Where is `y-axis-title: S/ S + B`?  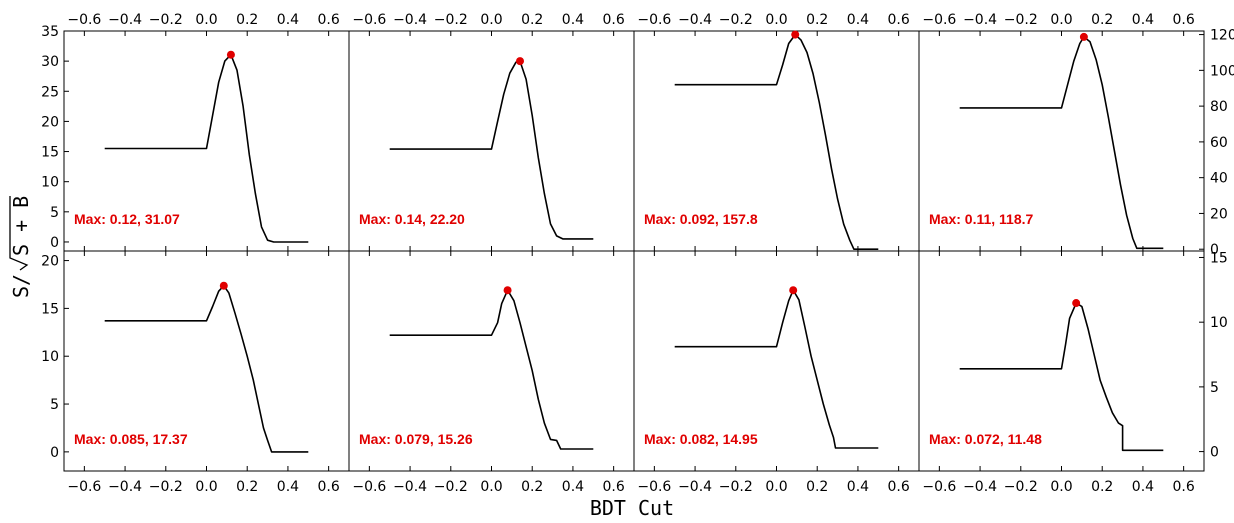 y-axis-title: S/ S + B is located at coordinates (21, 247).